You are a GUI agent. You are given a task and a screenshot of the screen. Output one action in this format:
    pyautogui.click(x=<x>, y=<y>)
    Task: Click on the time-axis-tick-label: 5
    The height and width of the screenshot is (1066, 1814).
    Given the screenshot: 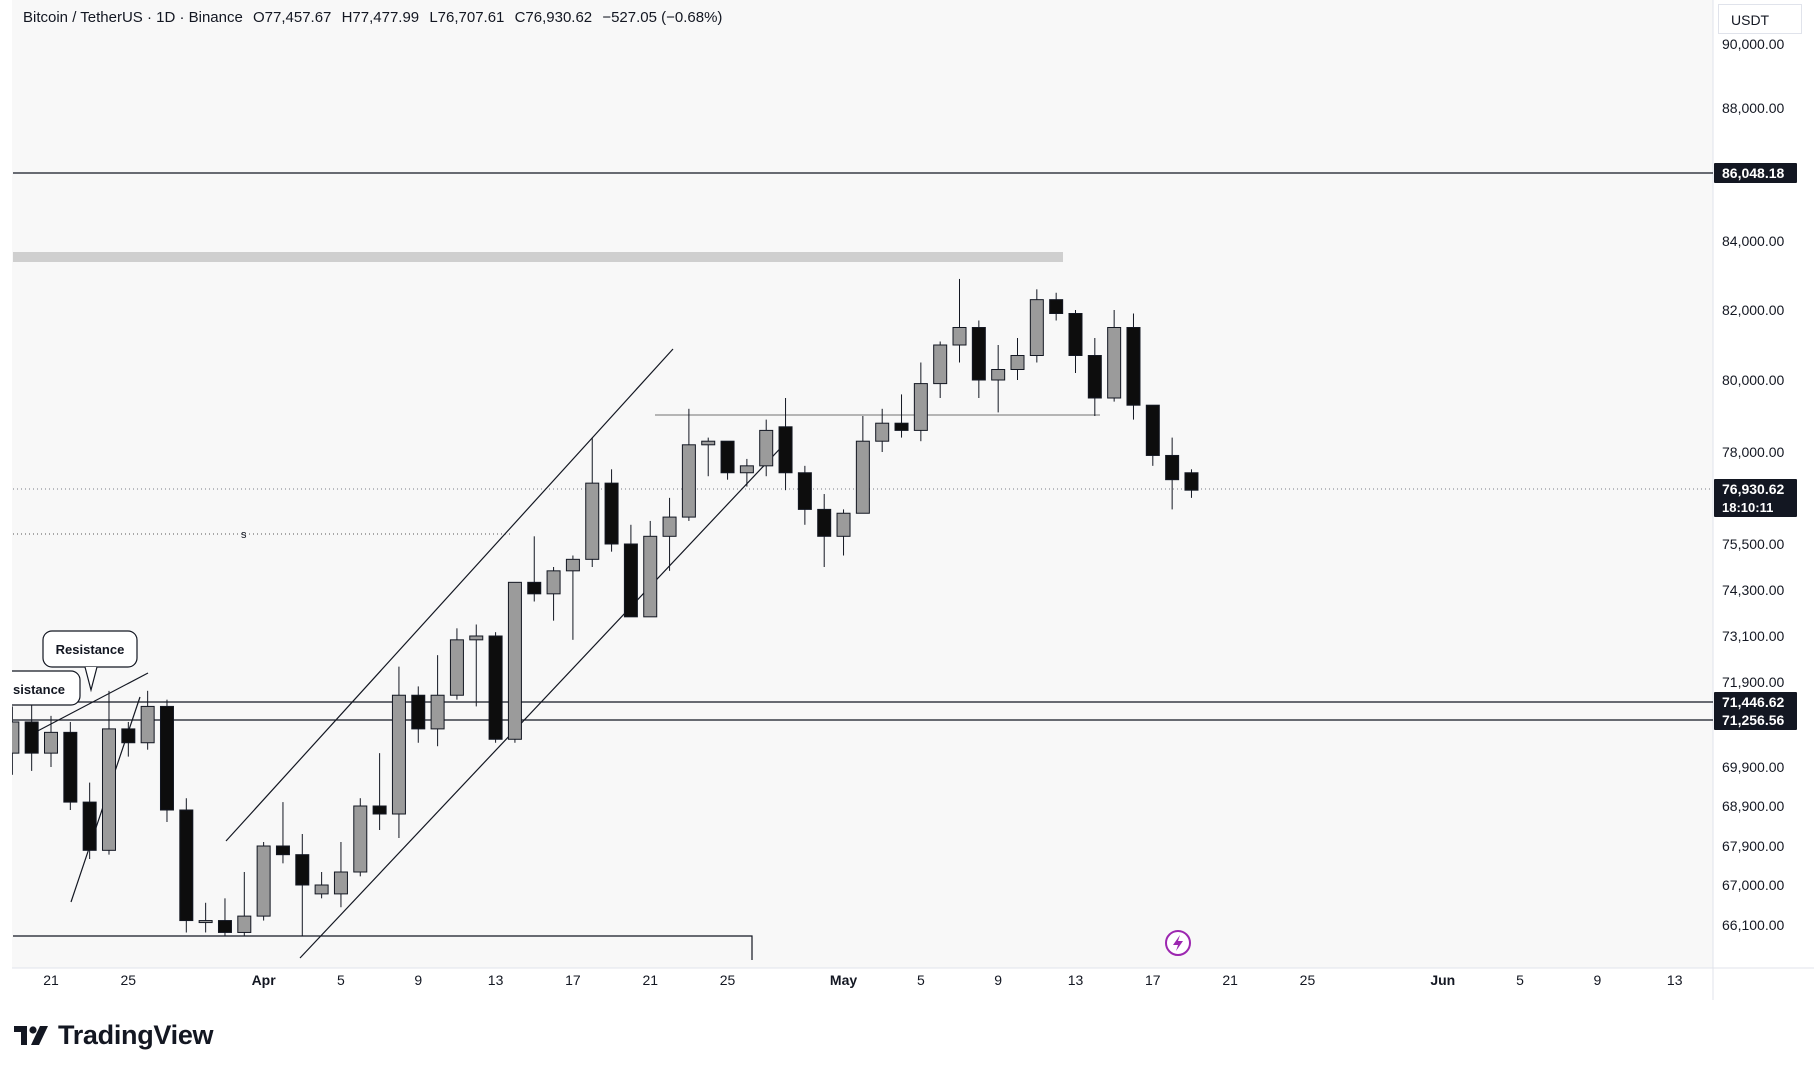 What is the action you would take?
    pyautogui.click(x=341, y=980)
    